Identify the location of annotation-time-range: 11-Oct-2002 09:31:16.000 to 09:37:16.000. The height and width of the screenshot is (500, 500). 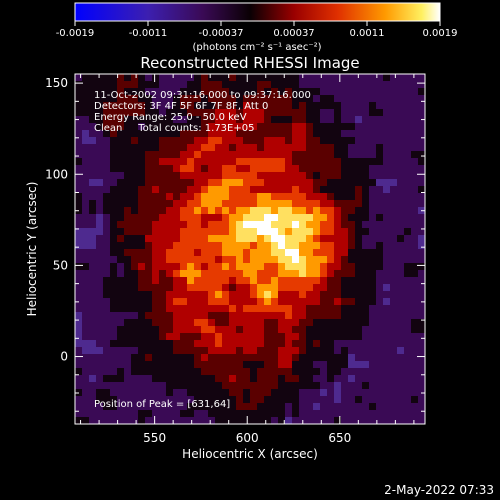
(202, 95).